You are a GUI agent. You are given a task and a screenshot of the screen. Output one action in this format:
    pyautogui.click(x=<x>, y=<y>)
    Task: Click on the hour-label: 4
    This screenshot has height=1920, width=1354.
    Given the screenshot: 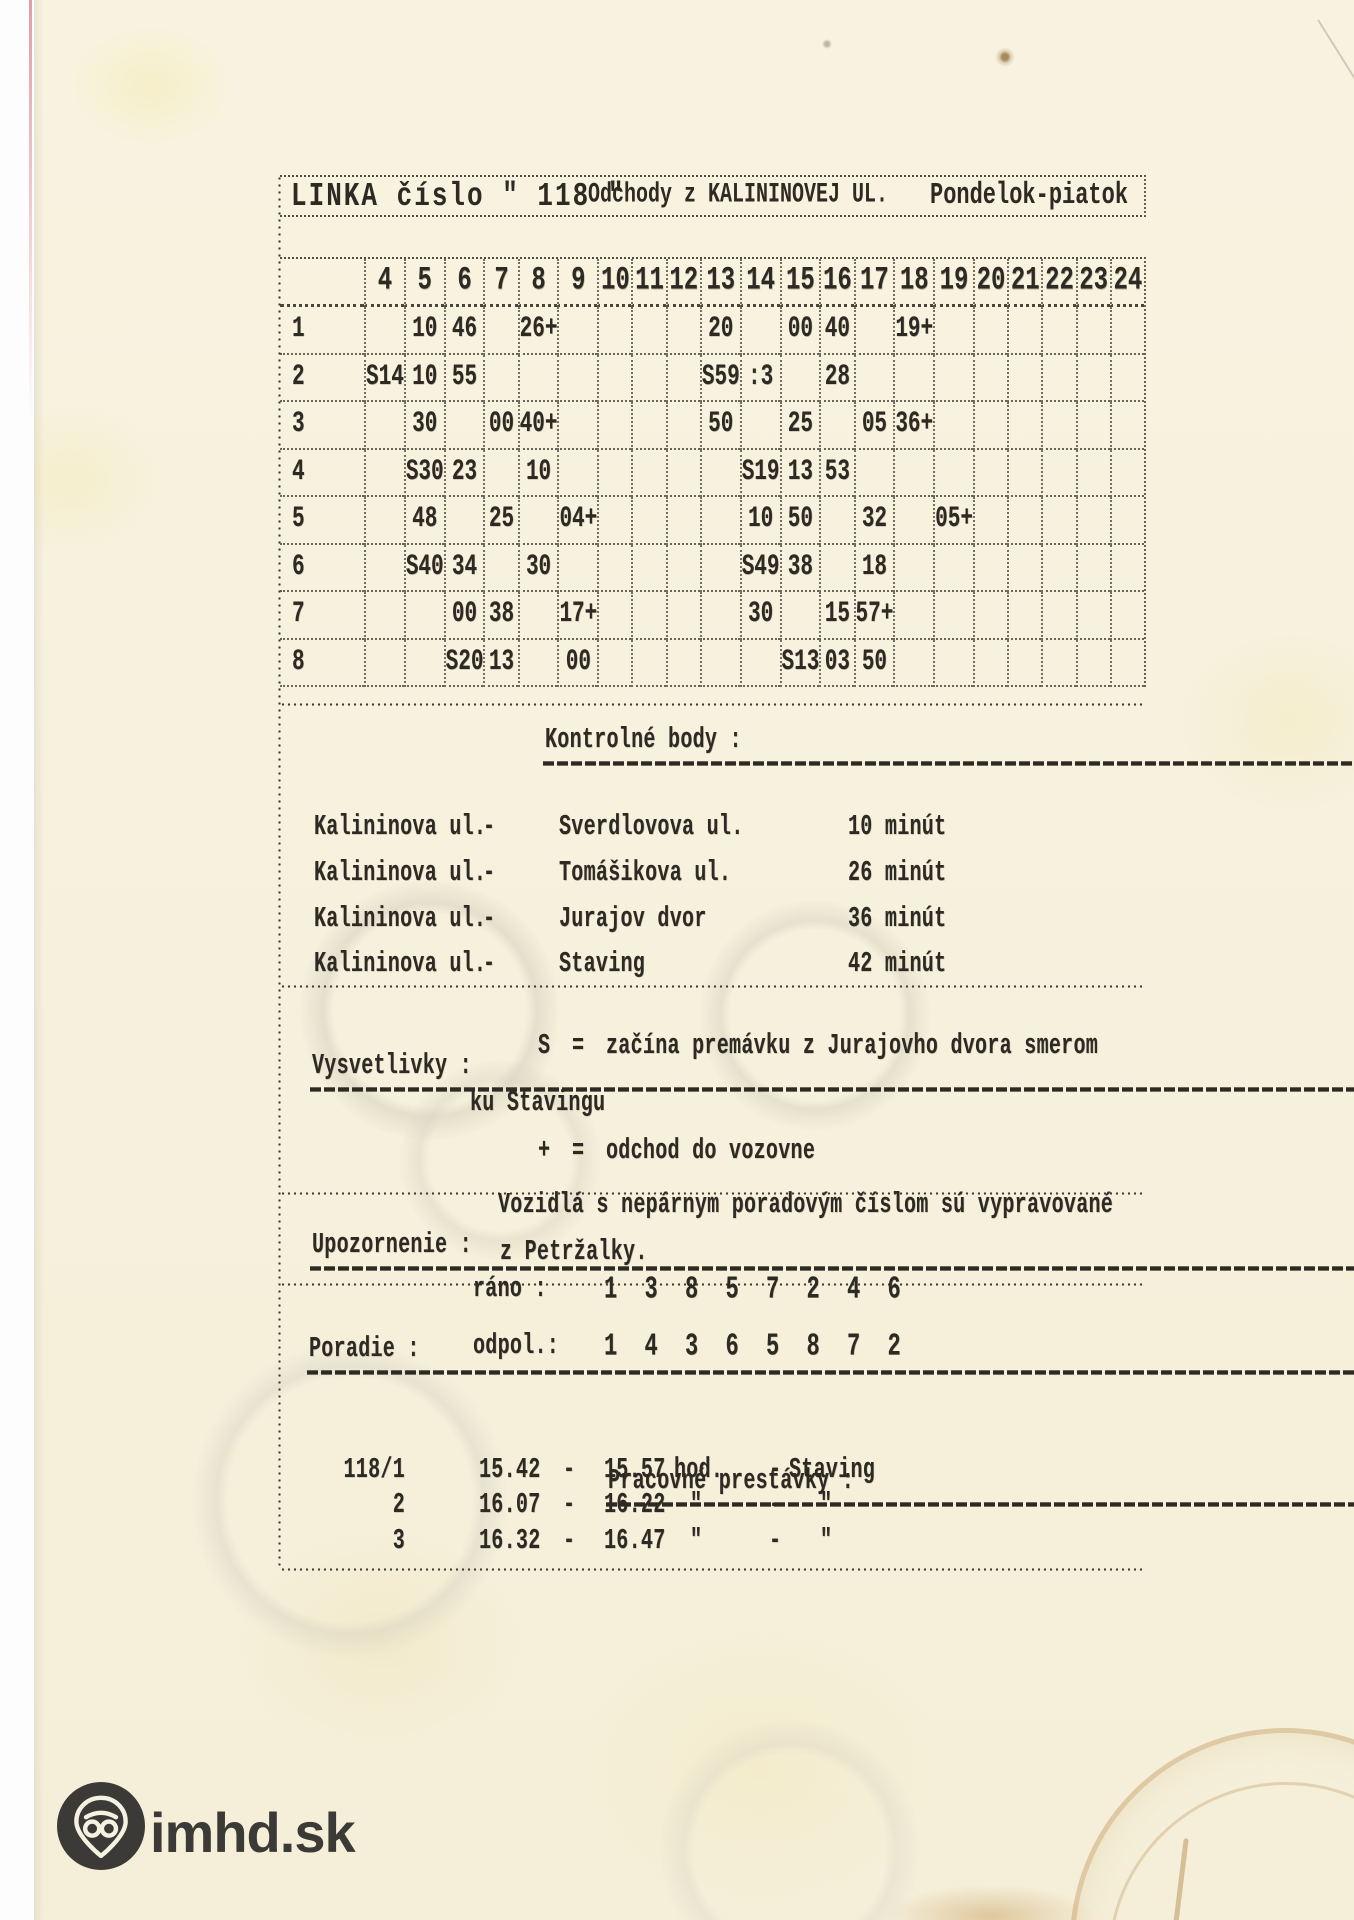 What is the action you would take?
    pyautogui.click(x=385, y=281)
    